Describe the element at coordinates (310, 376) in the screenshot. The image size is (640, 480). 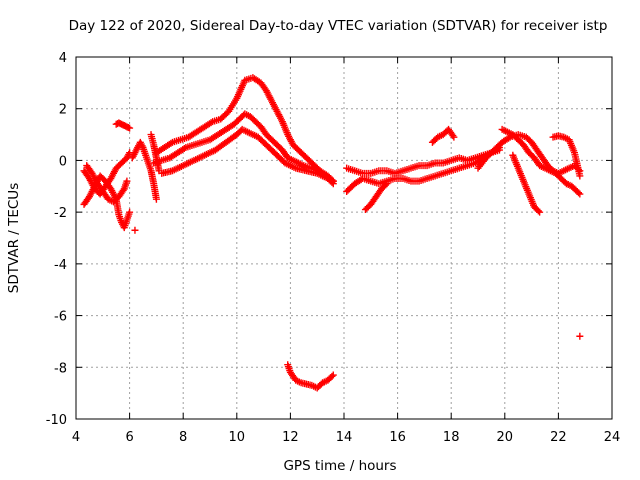
I see `series-track-k` at that location.